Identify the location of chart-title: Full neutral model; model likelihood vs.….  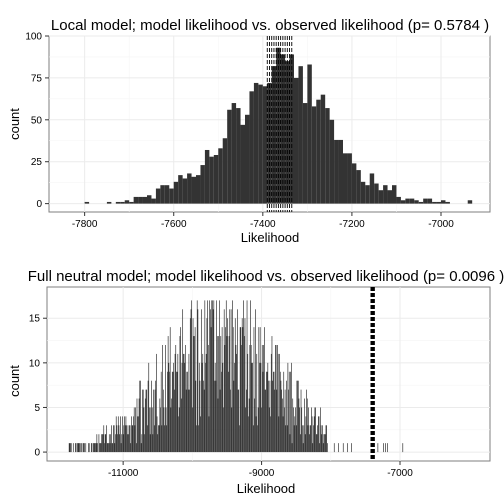
(266, 276).